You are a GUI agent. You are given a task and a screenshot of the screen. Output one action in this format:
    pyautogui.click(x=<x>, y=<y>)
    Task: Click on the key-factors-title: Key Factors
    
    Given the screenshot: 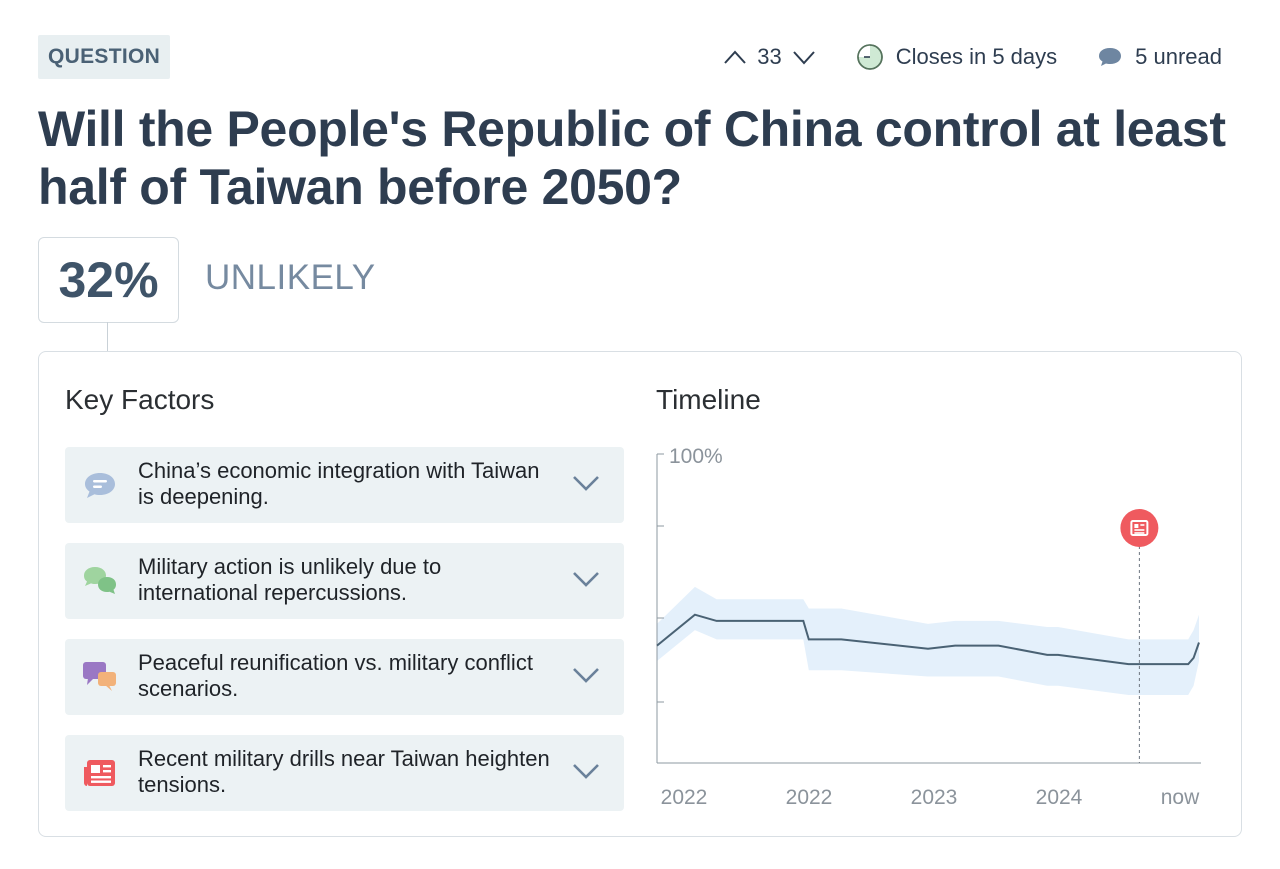 What is the action you would take?
    pyautogui.click(x=140, y=399)
    